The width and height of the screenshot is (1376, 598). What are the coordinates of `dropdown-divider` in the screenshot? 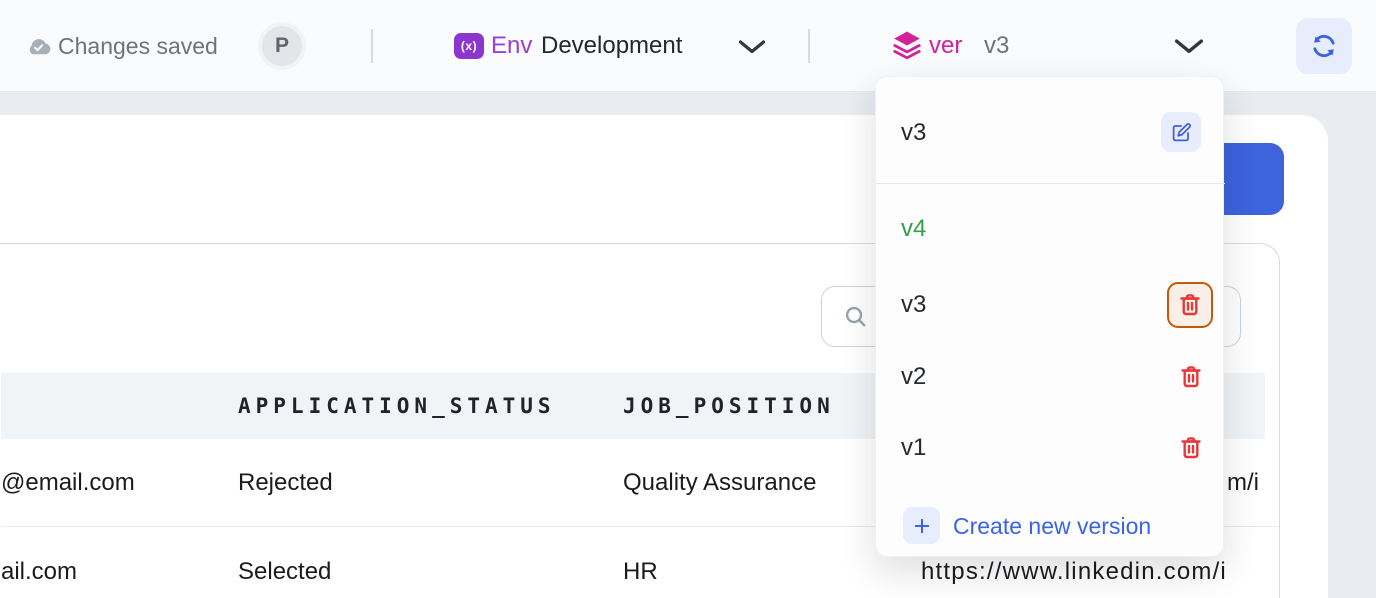 It's located at (1050, 183).